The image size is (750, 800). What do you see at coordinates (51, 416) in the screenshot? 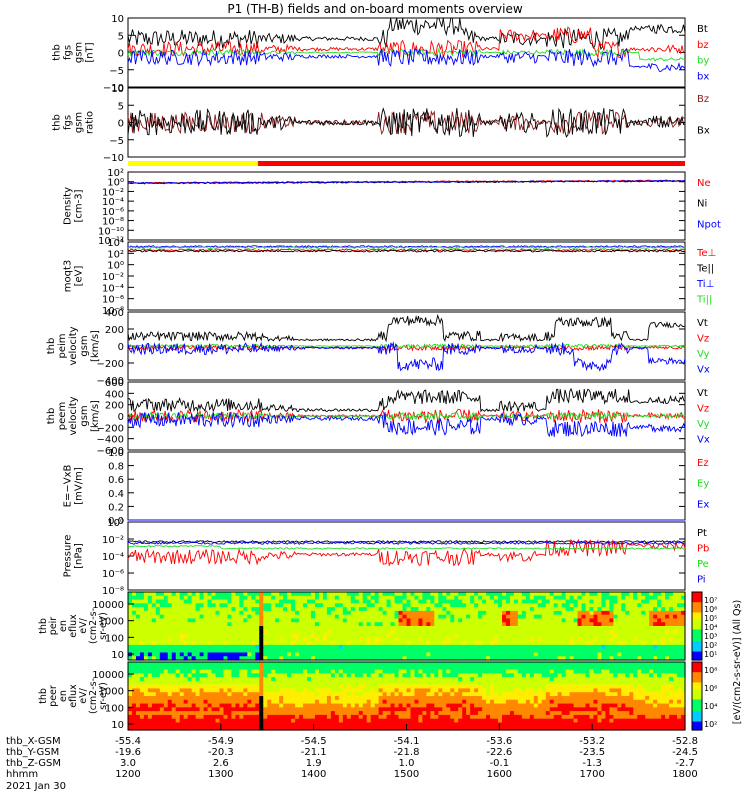
I see `ylabel-line: thb` at bounding box center [51, 416].